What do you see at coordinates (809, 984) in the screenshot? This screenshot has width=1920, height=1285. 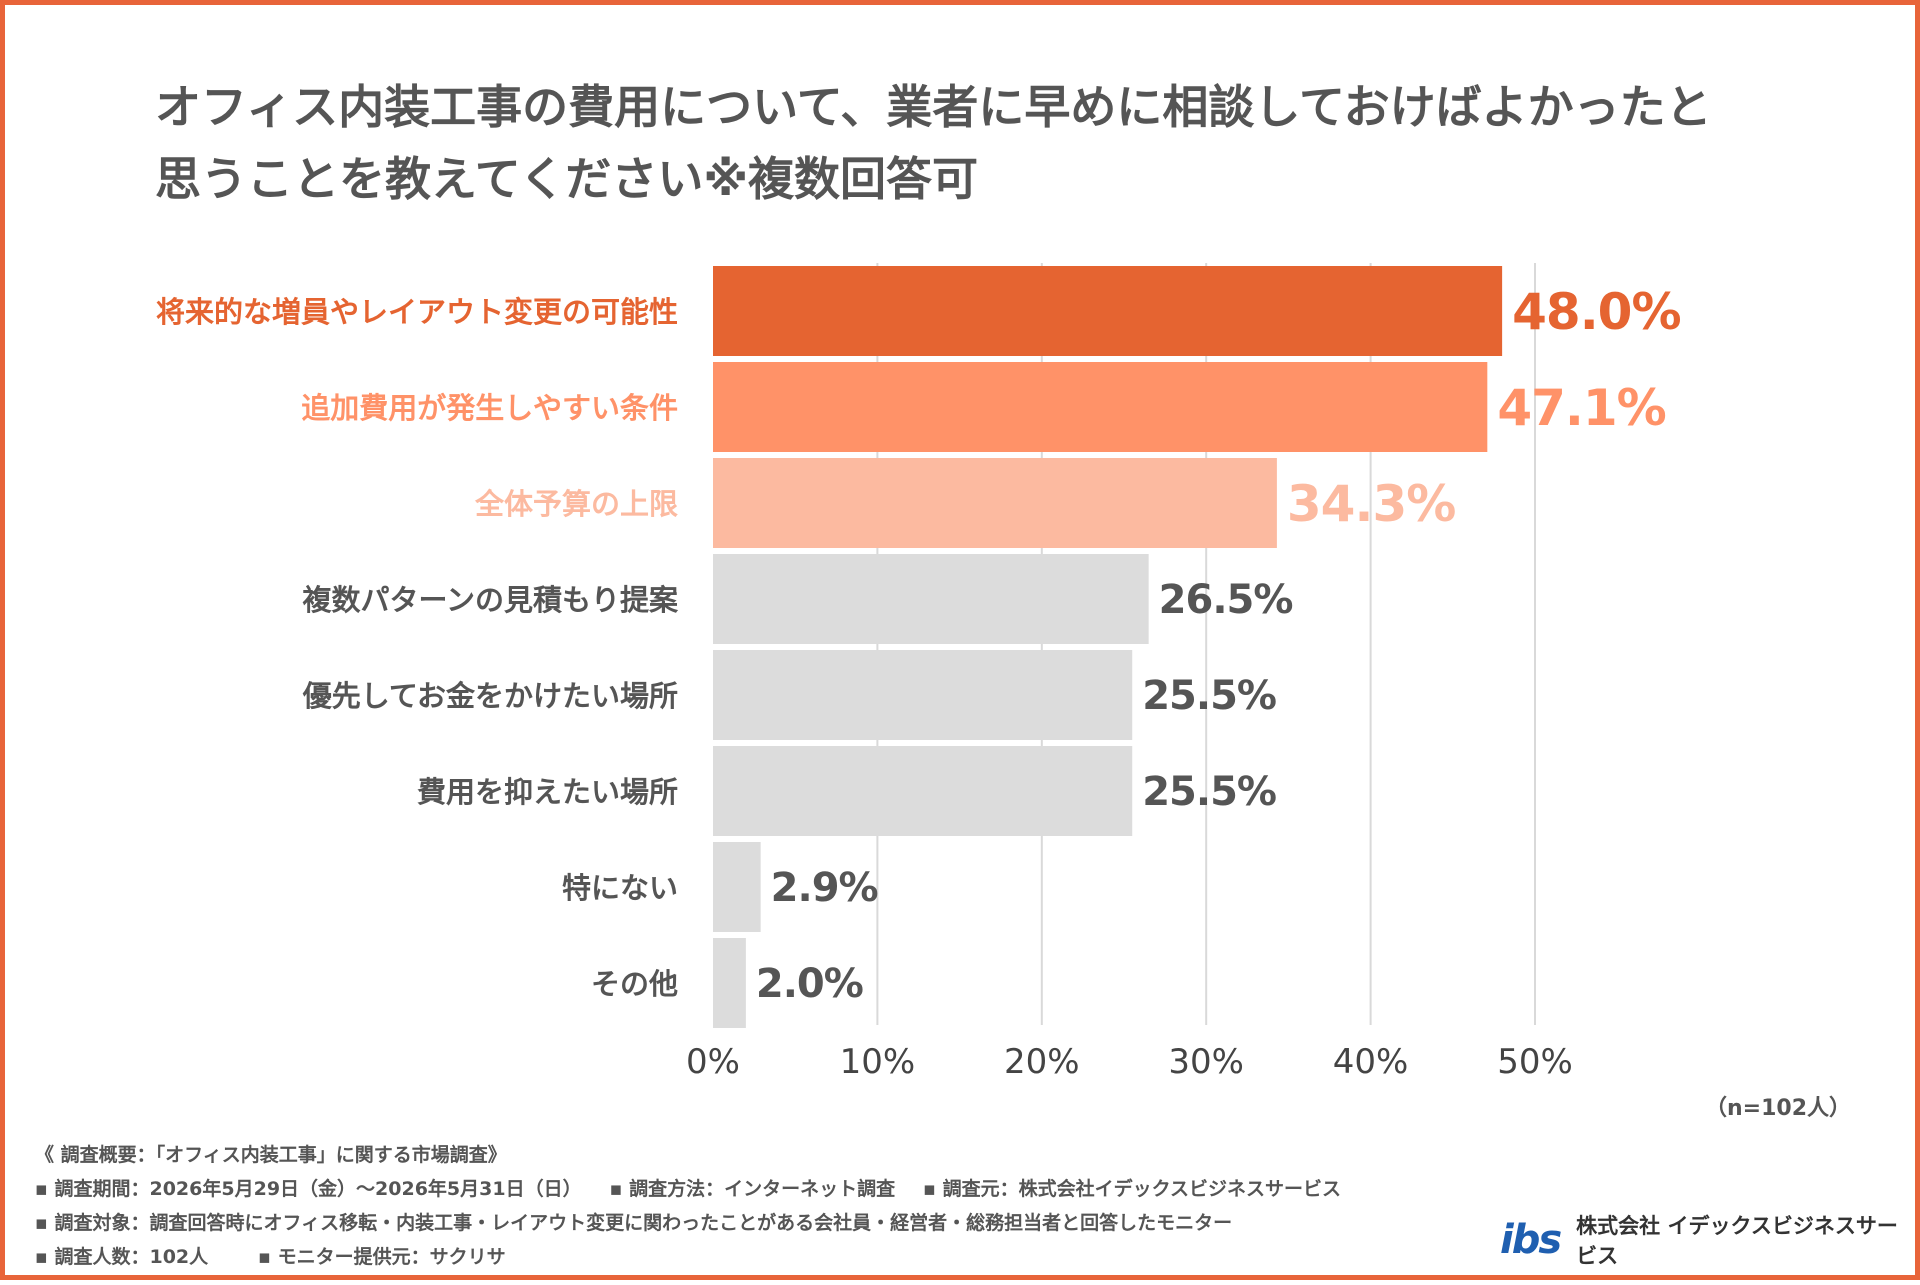 I see `data-value-label: 2.0%` at bounding box center [809, 984].